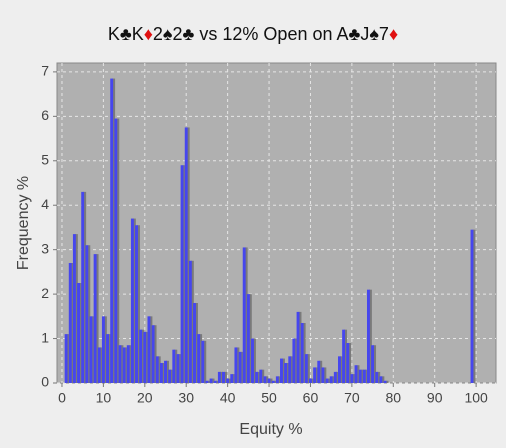 The width and height of the screenshot is (506, 448). Describe the element at coordinates (394, 398) in the screenshot. I see `x-tick-label: 80` at that location.